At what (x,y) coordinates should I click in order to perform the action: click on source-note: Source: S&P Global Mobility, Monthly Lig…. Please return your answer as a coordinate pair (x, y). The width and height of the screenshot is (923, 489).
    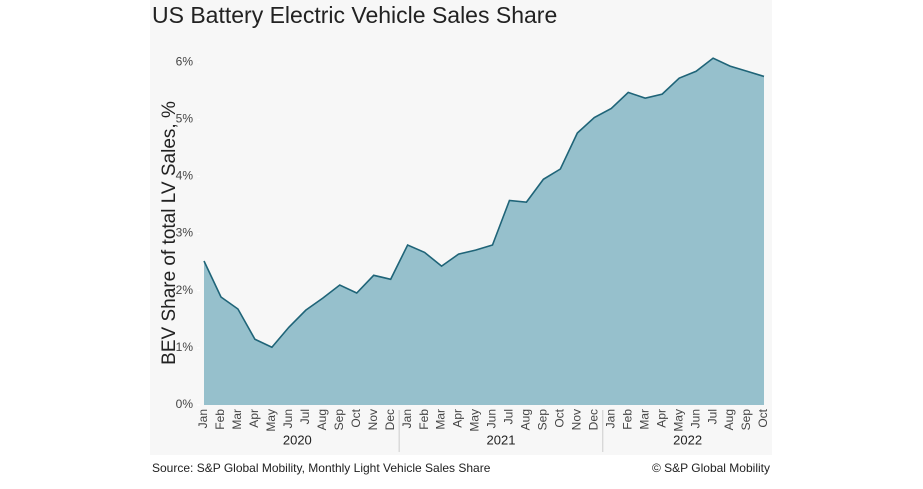
    Looking at the image, I should click on (321, 468).